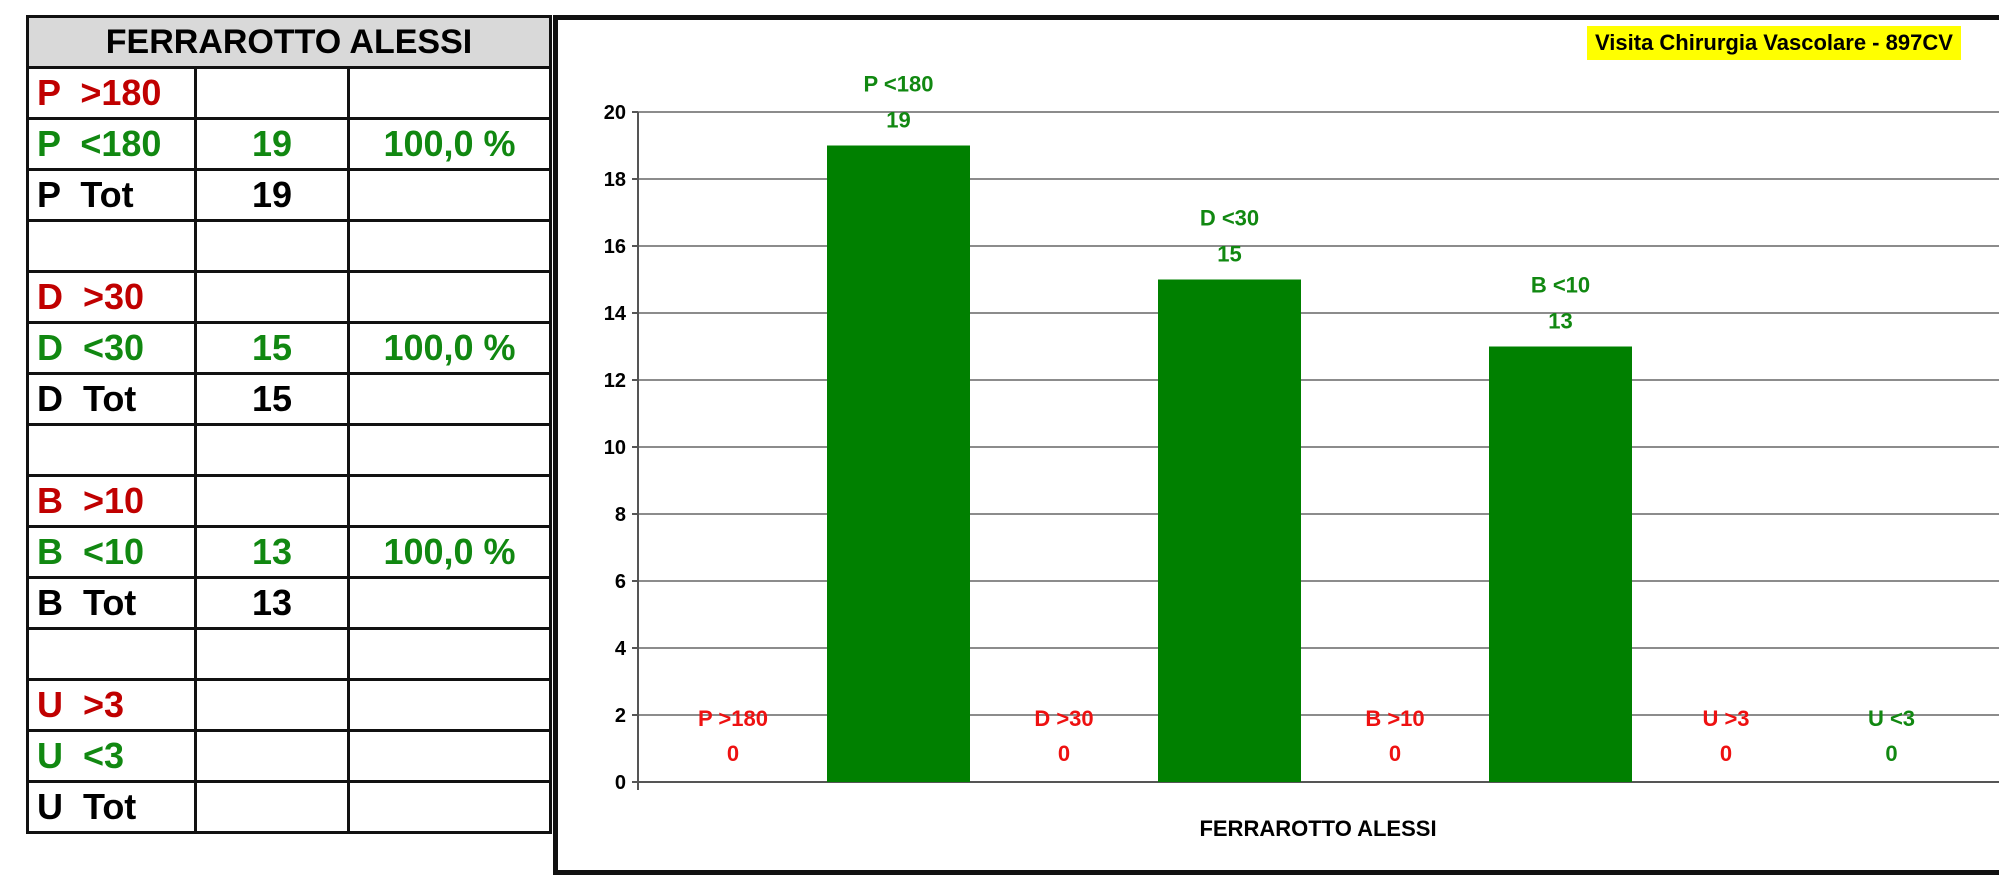 The width and height of the screenshot is (1999, 875). What do you see at coordinates (899, 84) in the screenshot?
I see `bar-category-label: P <180` at bounding box center [899, 84].